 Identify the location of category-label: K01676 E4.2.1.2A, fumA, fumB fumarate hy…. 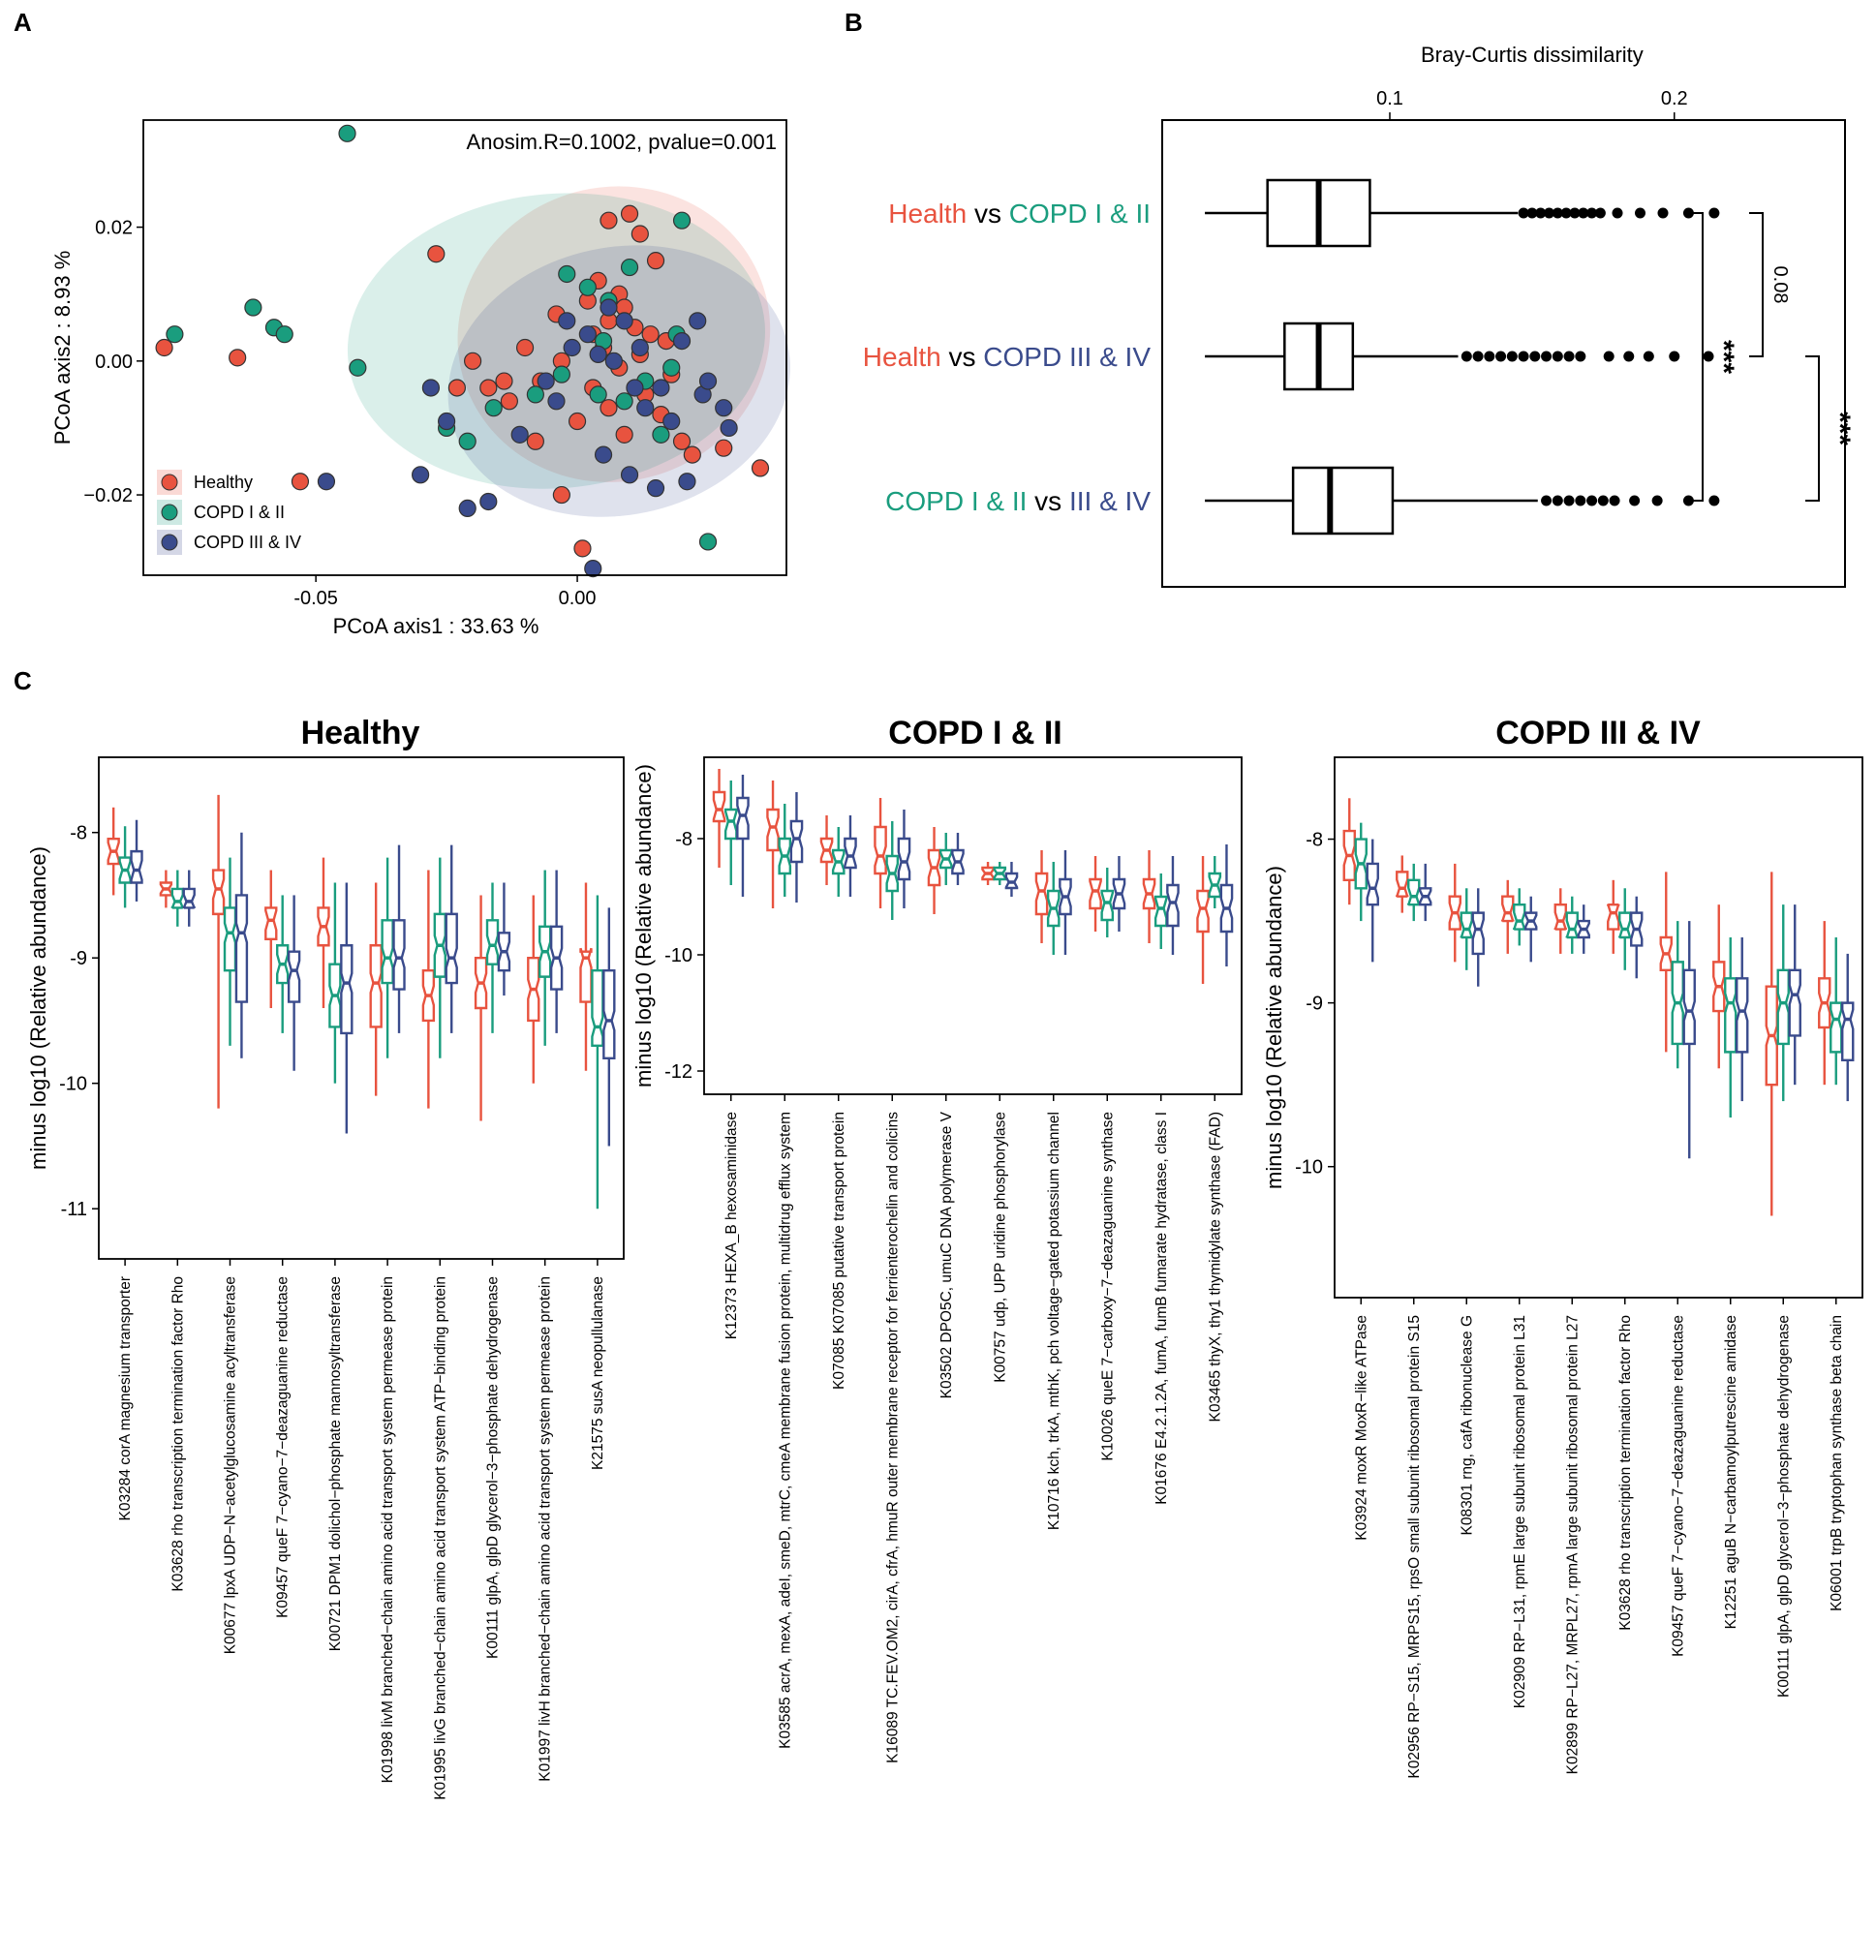
(1162, 1308).